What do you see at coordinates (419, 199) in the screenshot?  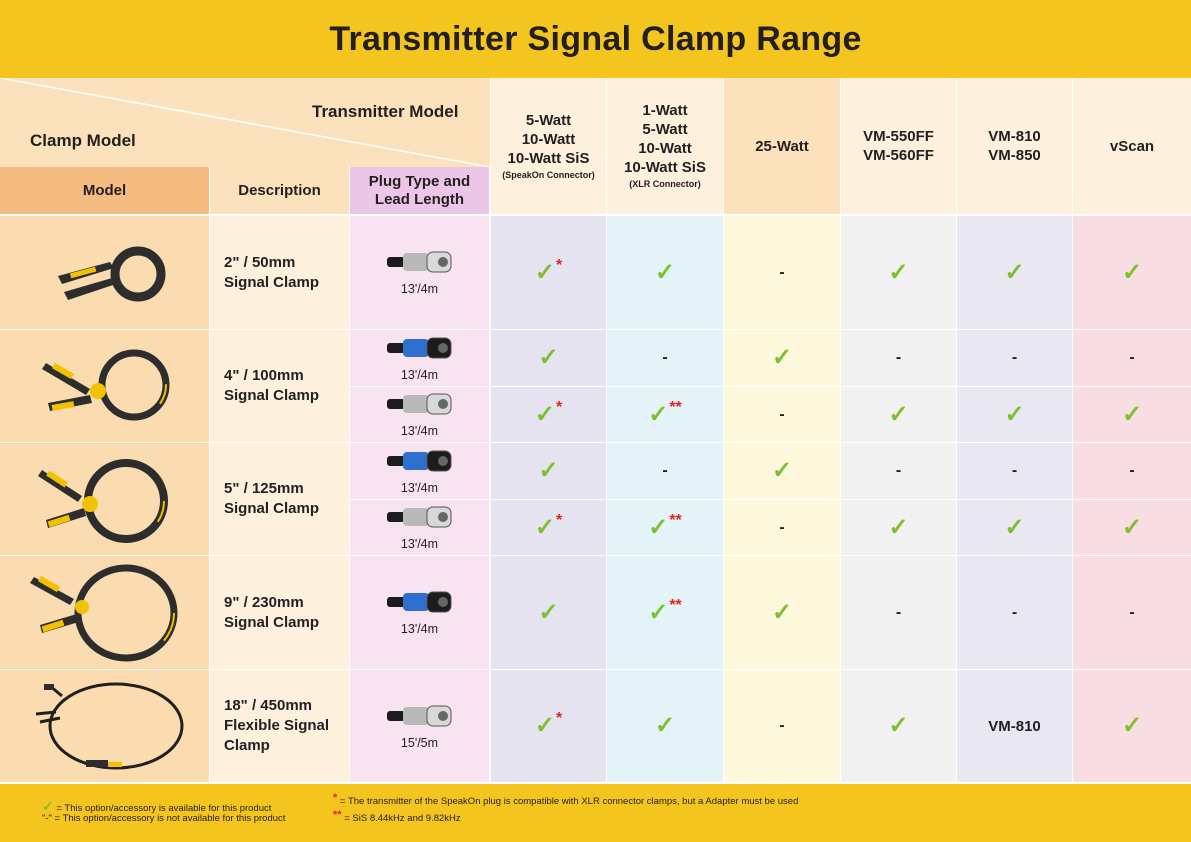 I see `plug-header-line2: Lead Length` at bounding box center [419, 199].